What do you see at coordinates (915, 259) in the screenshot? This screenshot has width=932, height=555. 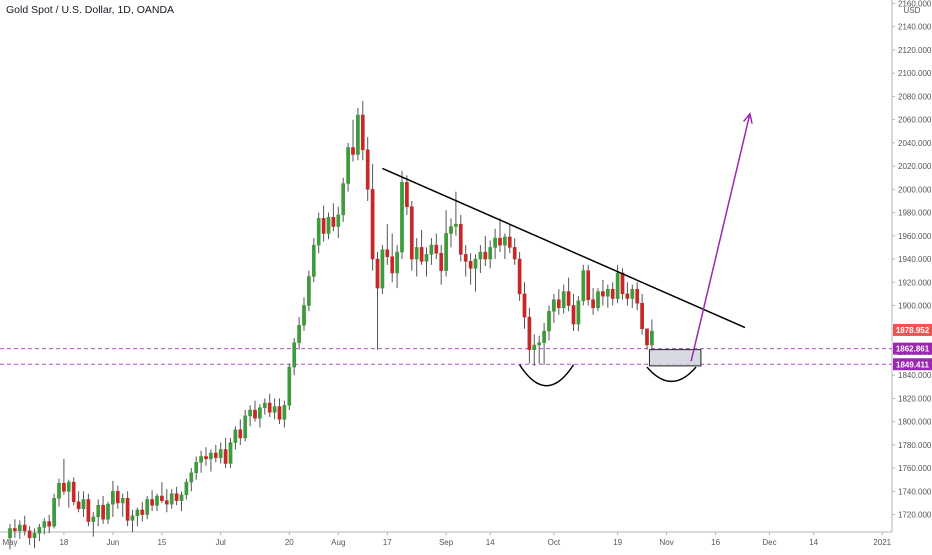 I see `y-tick-label: 1940.000` at bounding box center [915, 259].